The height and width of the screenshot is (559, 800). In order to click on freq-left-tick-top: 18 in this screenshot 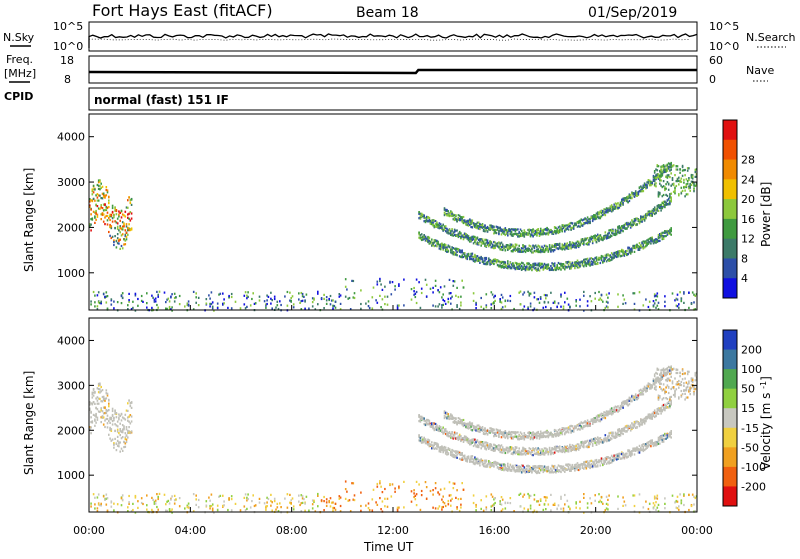, I will do `click(67, 60)`.